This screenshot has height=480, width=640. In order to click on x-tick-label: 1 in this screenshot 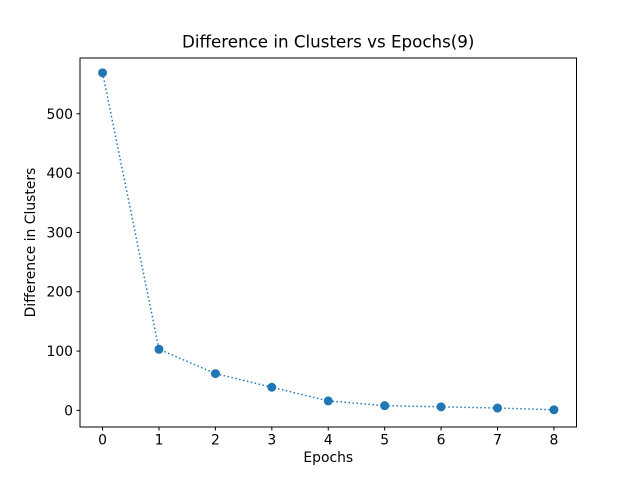, I will do `click(159, 441)`.